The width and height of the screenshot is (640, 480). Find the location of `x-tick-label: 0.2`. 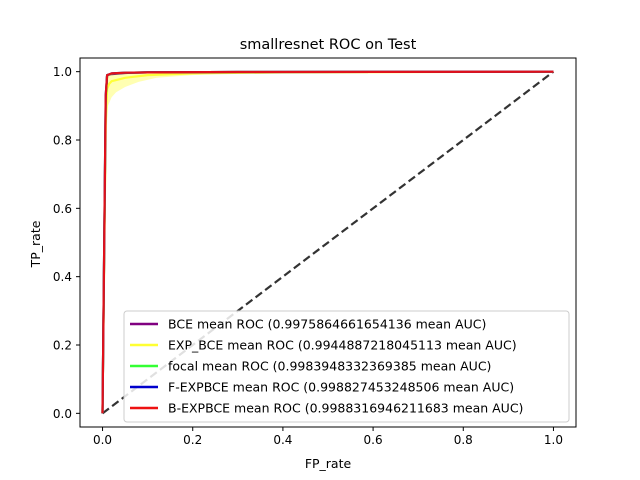

x-tick-label: 0.2 is located at coordinates (192, 440).